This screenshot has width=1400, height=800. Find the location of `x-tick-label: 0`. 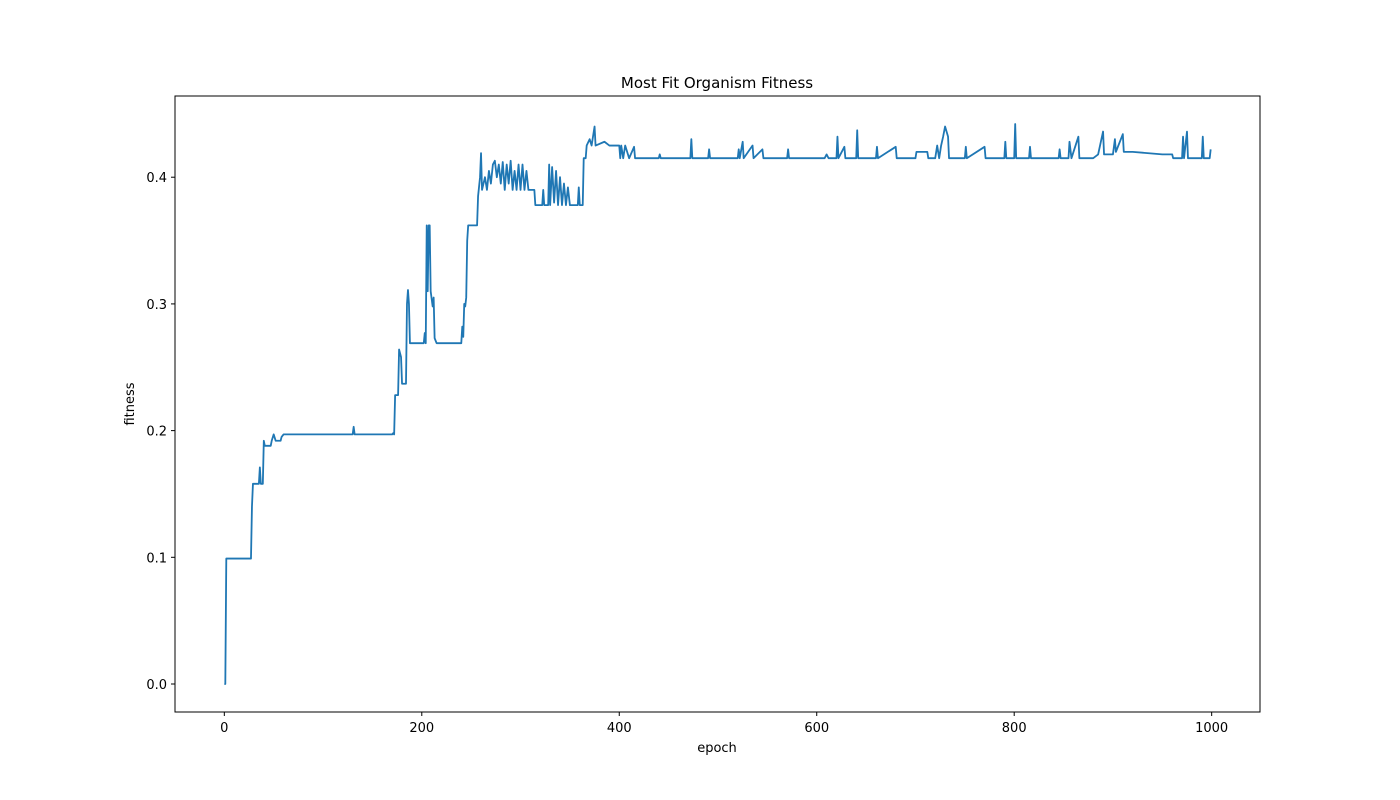

x-tick-label: 0 is located at coordinates (224, 728).